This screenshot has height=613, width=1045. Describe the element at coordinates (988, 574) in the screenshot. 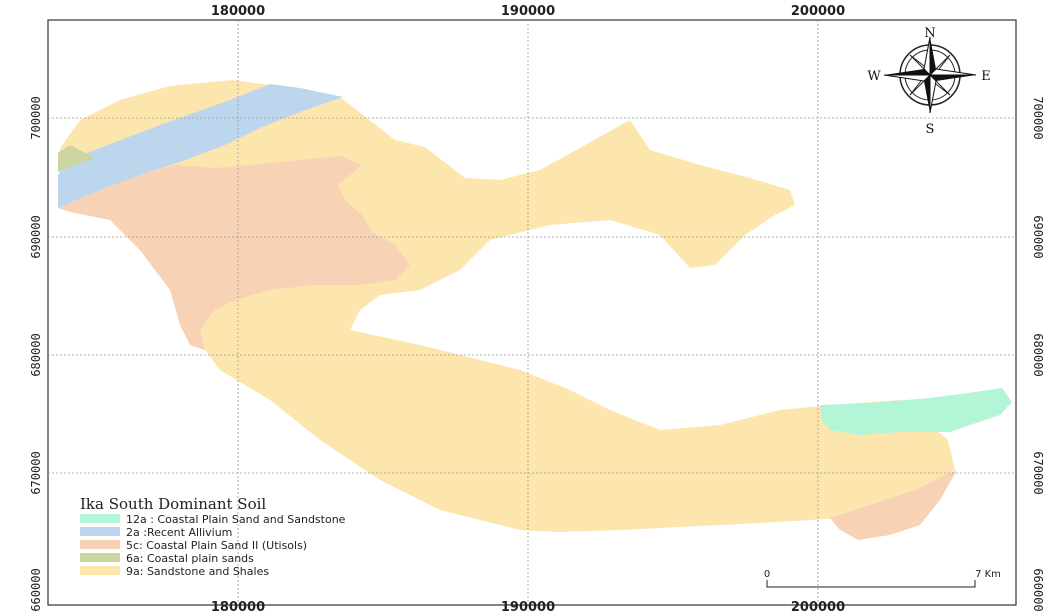

I see `scale-end-label: 7 Km` at that location.